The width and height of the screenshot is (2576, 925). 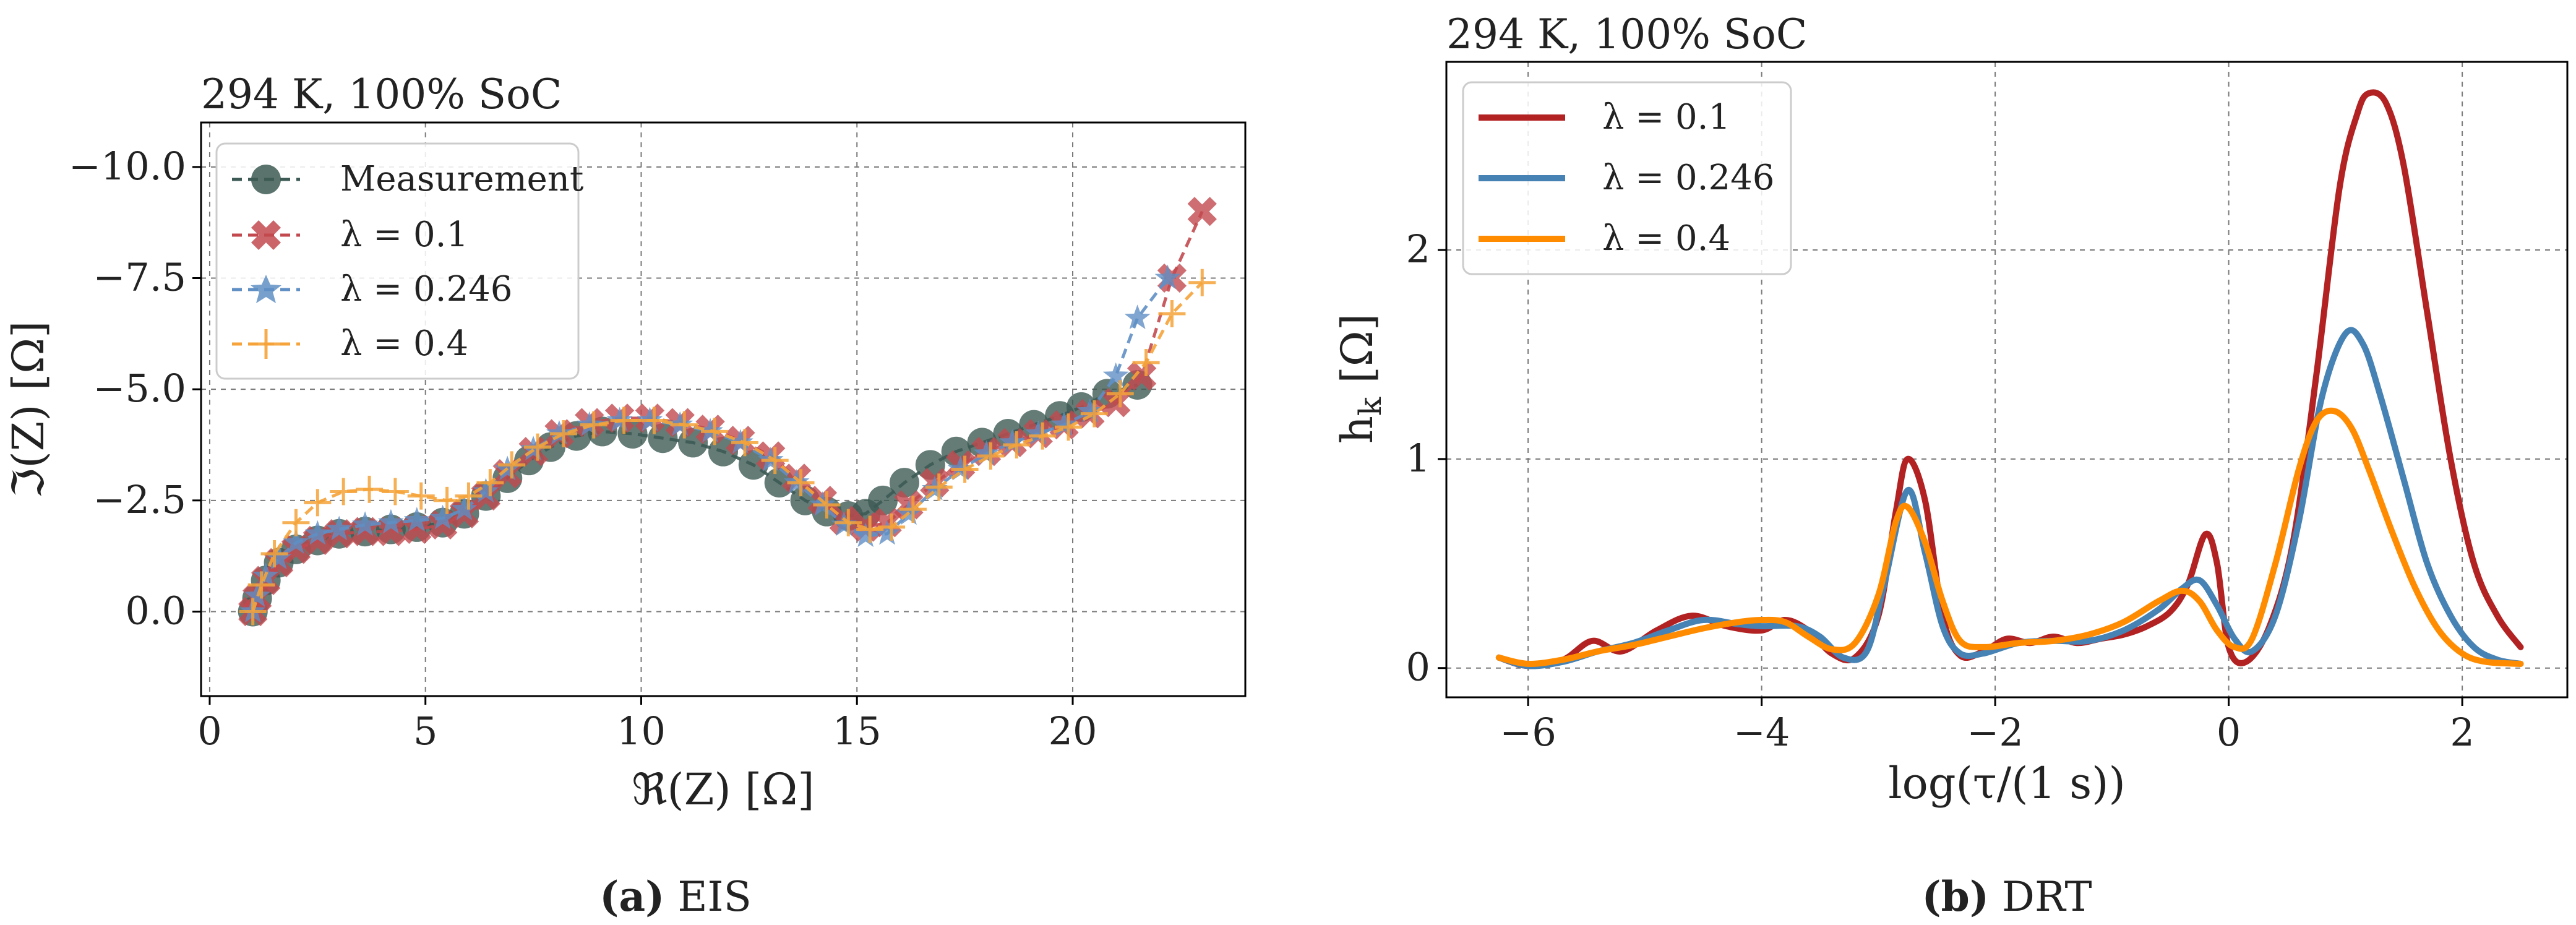 I want to click on caption-b-label: (b), so click(x=1955, y=896).